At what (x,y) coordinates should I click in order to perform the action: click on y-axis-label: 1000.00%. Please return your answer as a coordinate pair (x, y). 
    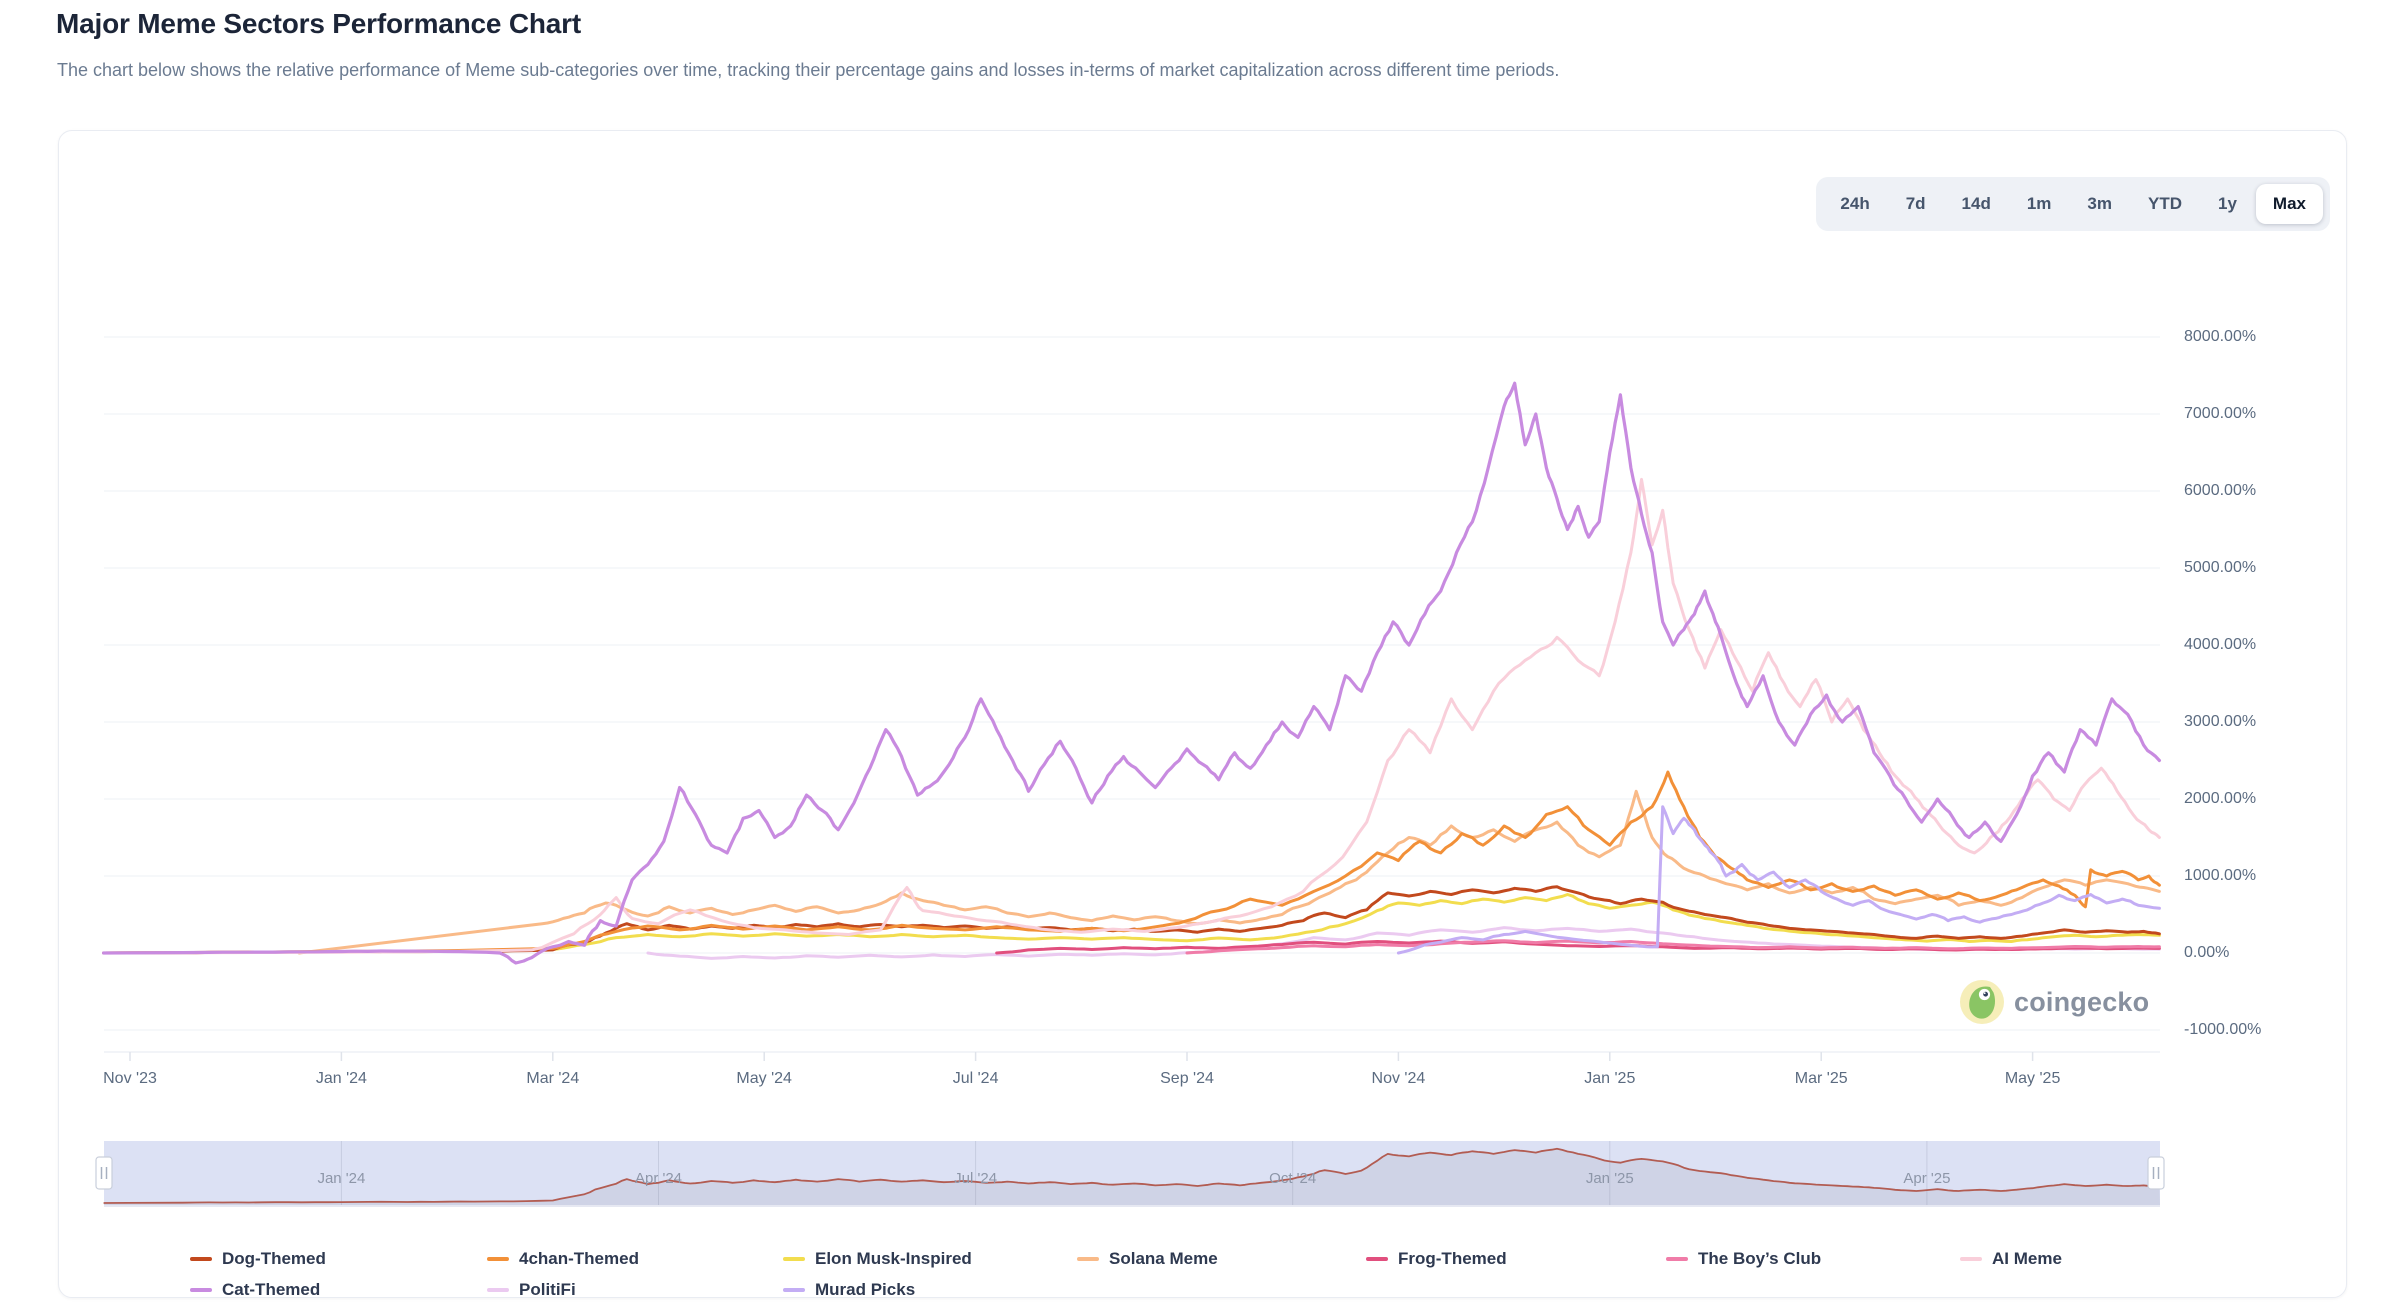
    Looking at the image, I should click on (2220, 875).